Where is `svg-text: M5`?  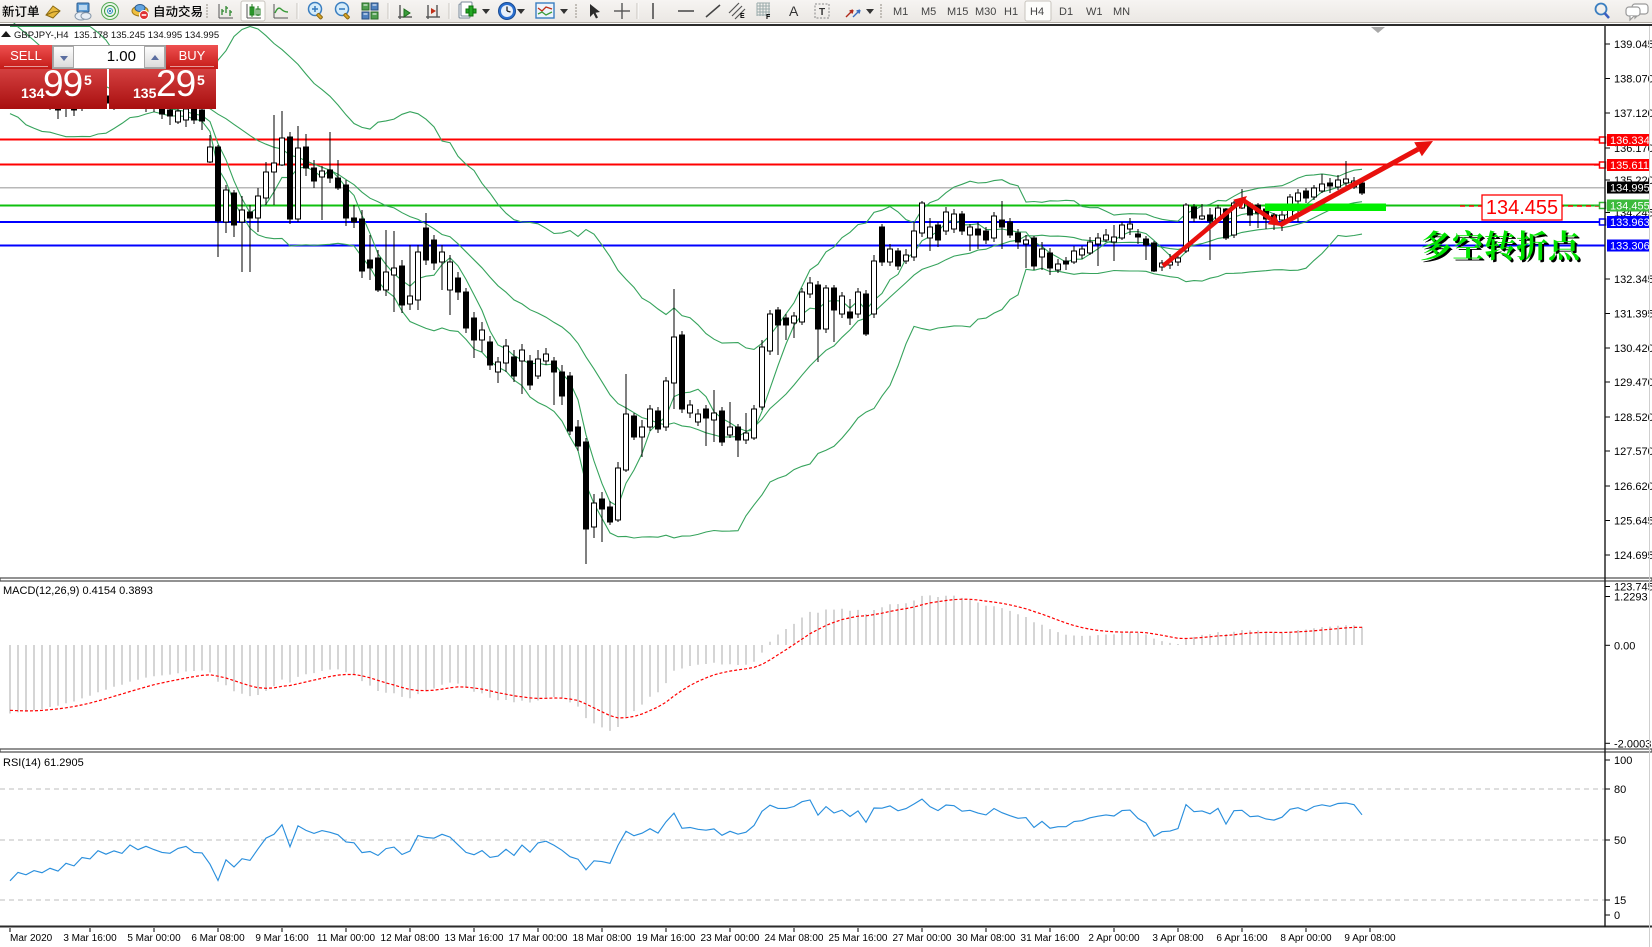
svg-text: M5 is located at coordinates (928, 12).